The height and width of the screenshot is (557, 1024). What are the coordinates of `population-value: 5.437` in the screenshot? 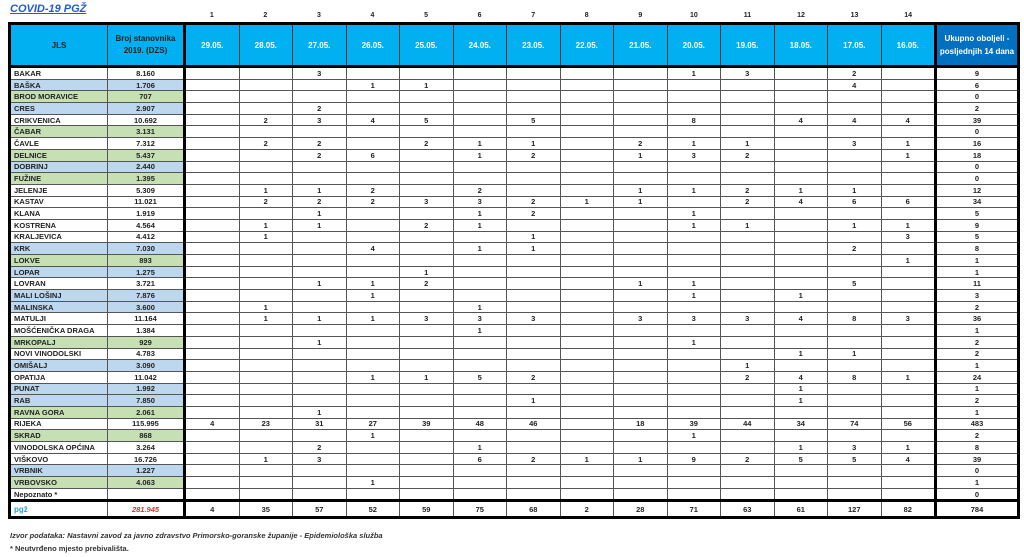 It's located at (146, 155).